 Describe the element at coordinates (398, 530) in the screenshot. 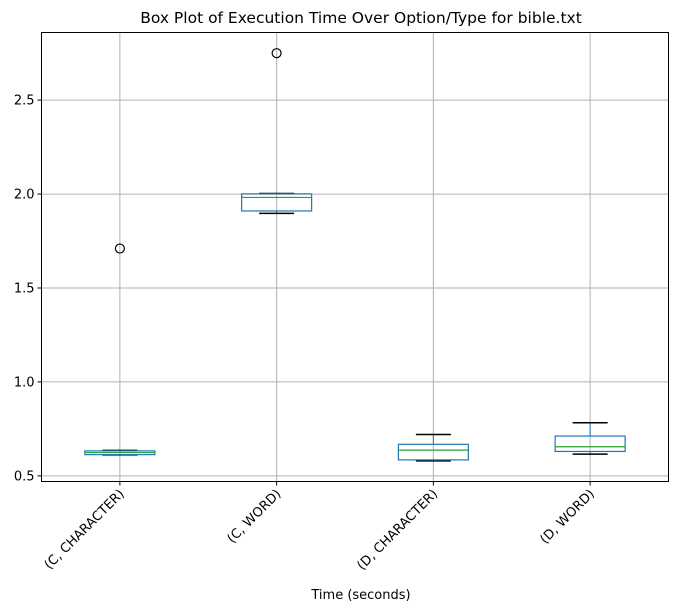

I see `x-tick-label: (D, CHARACTER)` at that location.